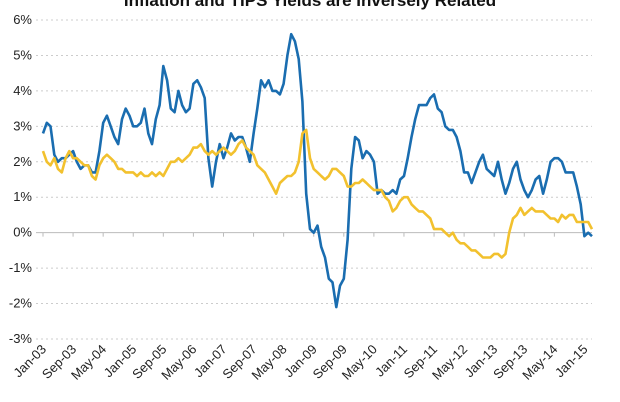 Image resolution: width=620 pixels, height=402 pixels. What do you see at coordinates (22, 161) in the screenshot?
I see `y-tick-label: 2%` at bounding box center [22, 161].